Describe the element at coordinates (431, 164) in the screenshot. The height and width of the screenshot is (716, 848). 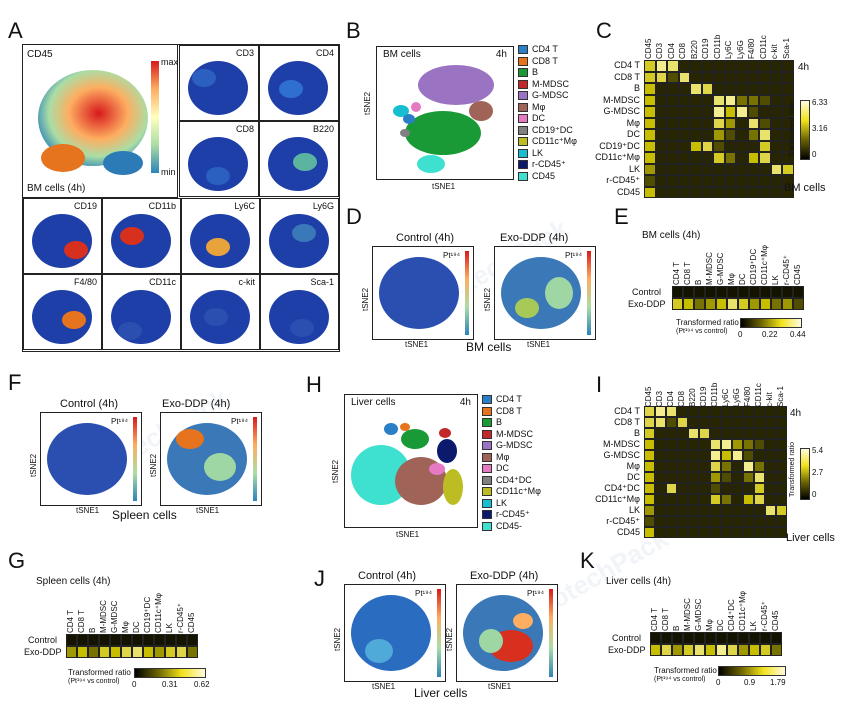
I see `cluster-cd45` at that location.